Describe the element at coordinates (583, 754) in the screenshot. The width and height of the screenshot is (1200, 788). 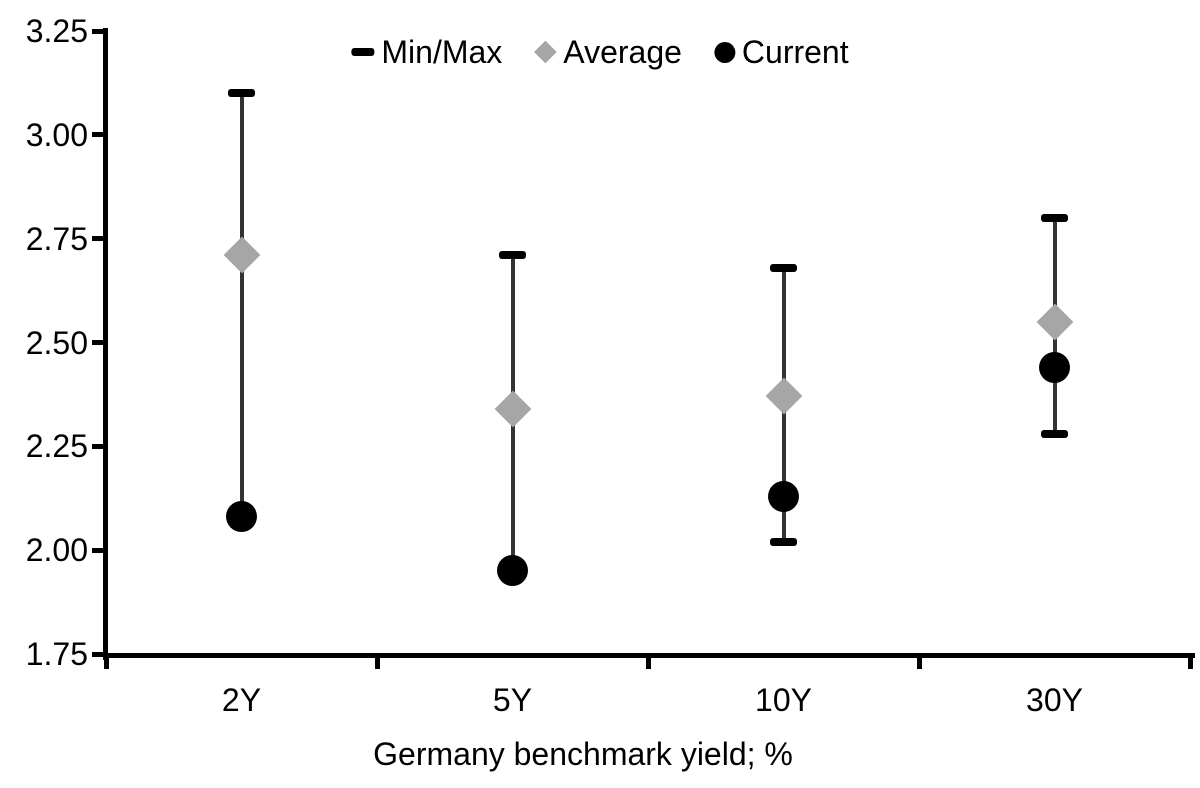
I see `x-axis-title: Germany benchmark yield; %` at that location.